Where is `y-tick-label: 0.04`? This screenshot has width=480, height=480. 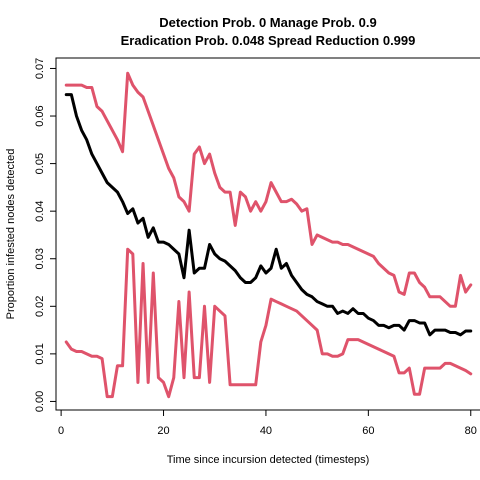 y-tick-label: 0.04 is located at coordinates (40, 210).